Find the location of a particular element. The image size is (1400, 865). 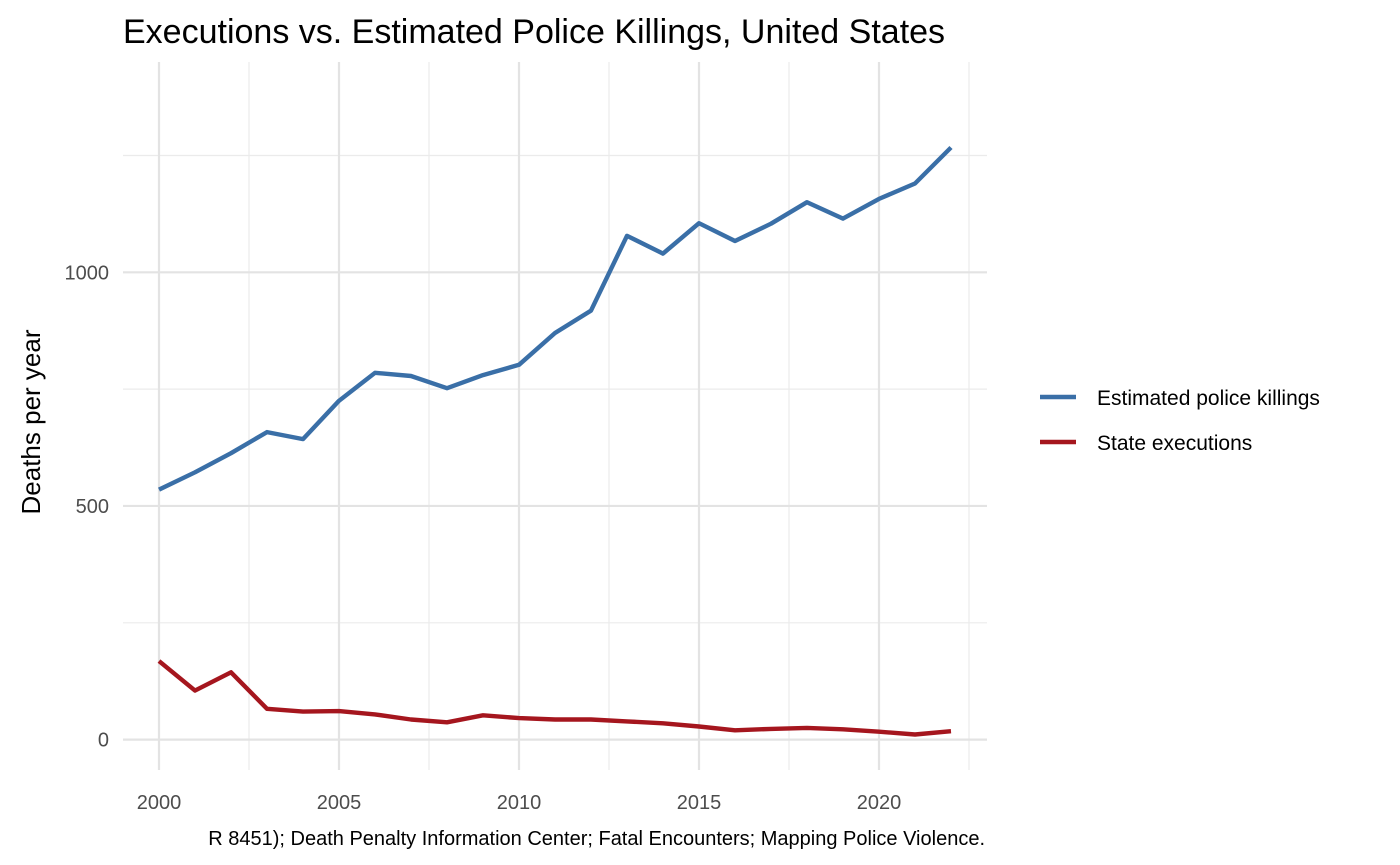

y-tick-label: 500 is located at coordinates (92, 507).